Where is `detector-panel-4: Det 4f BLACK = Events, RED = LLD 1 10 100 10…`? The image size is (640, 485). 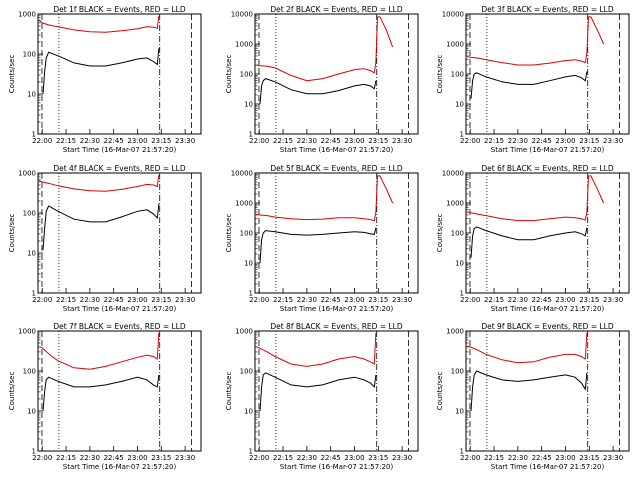
detector-panel-4: Det 4f BLACK = Events, RED = LLD 1 10 100 10… is located at coordinates (105, 238).